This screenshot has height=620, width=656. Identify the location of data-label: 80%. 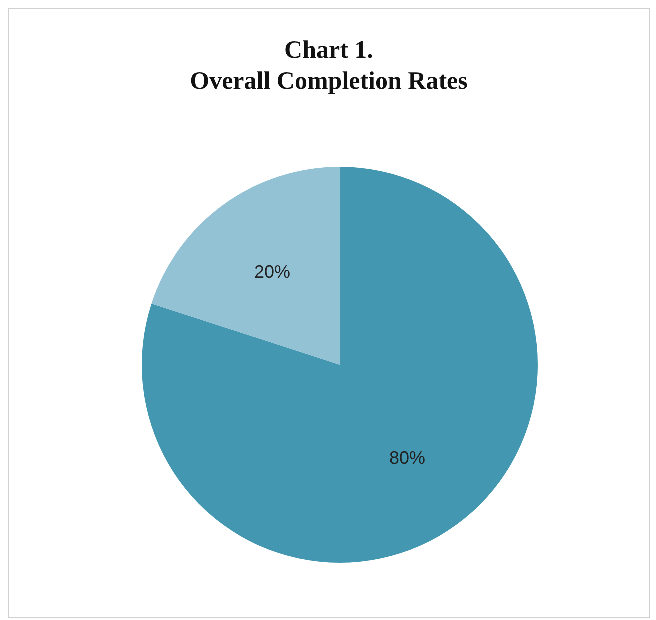
(407, 458).